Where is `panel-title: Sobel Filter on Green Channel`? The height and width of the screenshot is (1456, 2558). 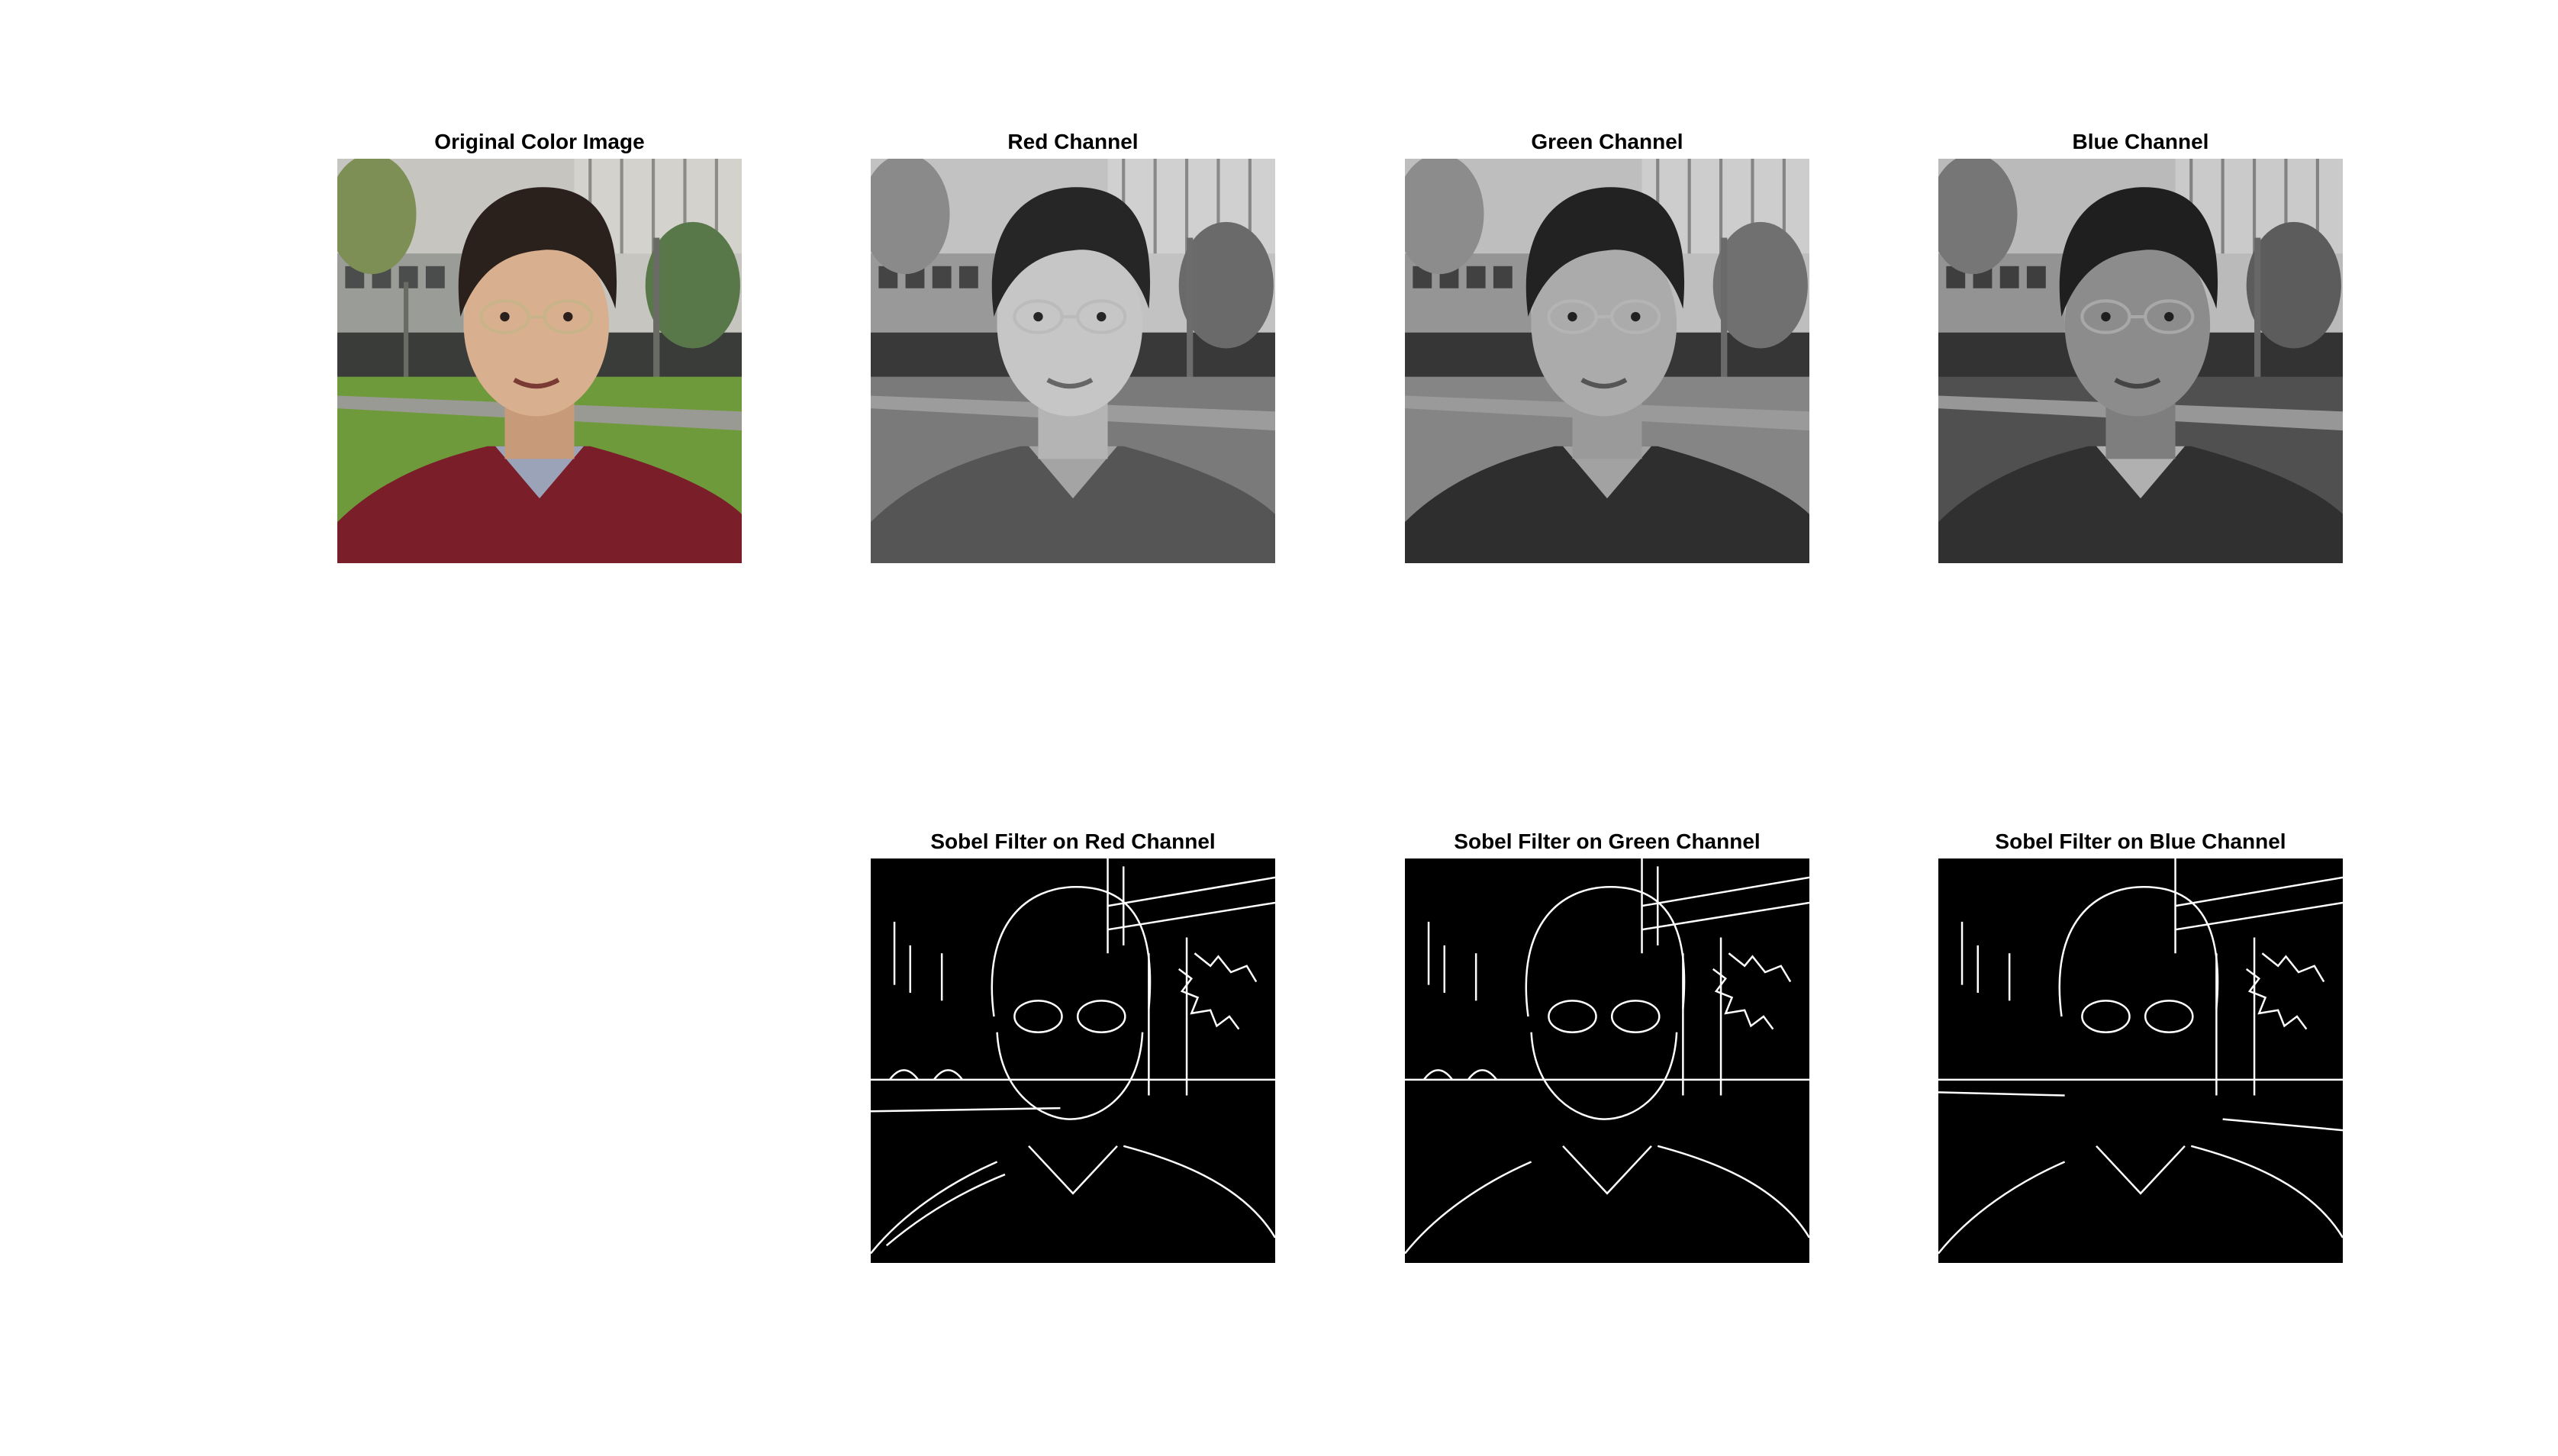
panel-title: Sobel Filter on Green Channel is located at coordinates (1608, 841).